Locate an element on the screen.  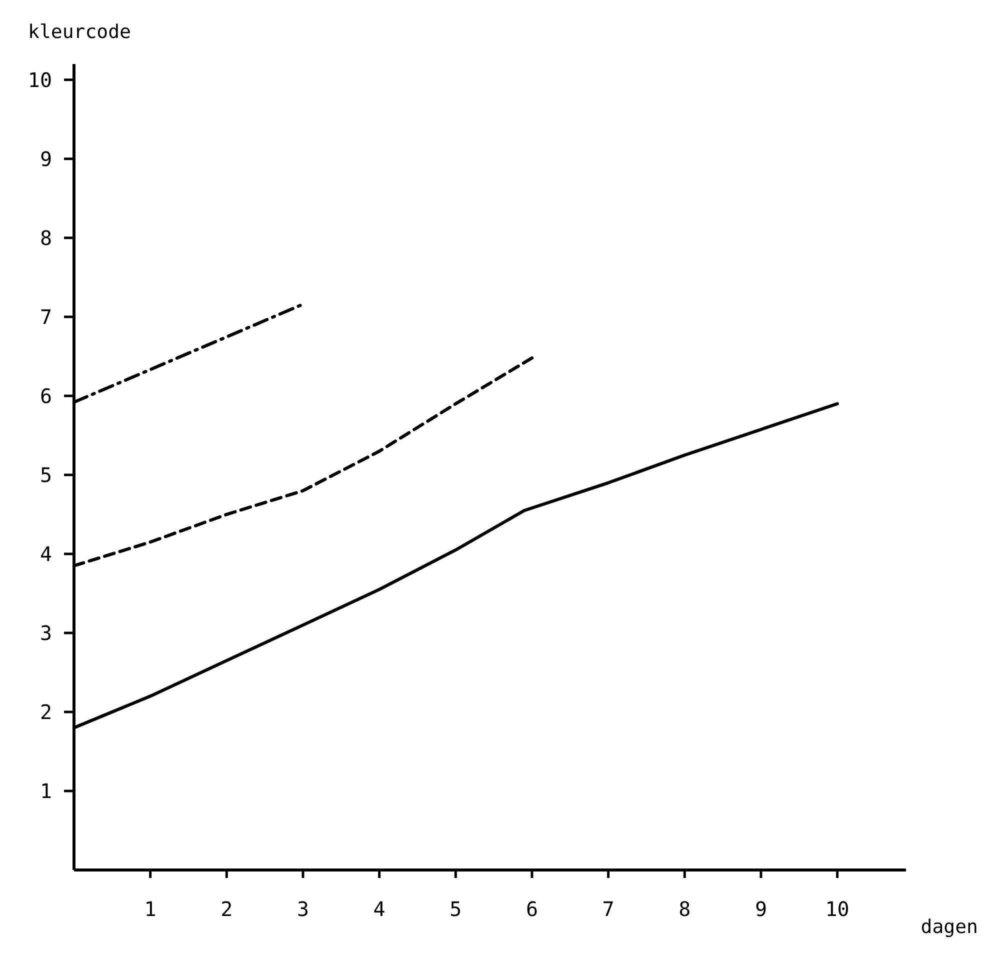
y-tick-label: 4 is located at coordinates (46, 554).